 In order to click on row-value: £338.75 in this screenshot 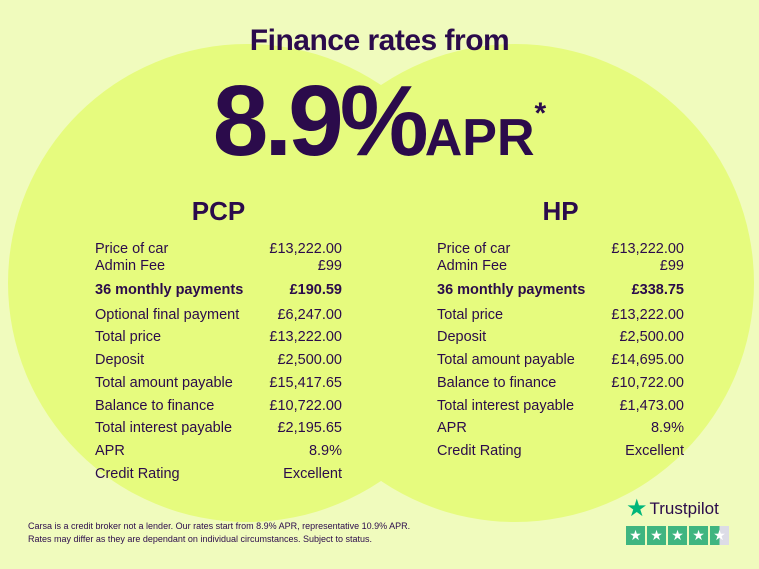, I will do `click(657, 290)`.